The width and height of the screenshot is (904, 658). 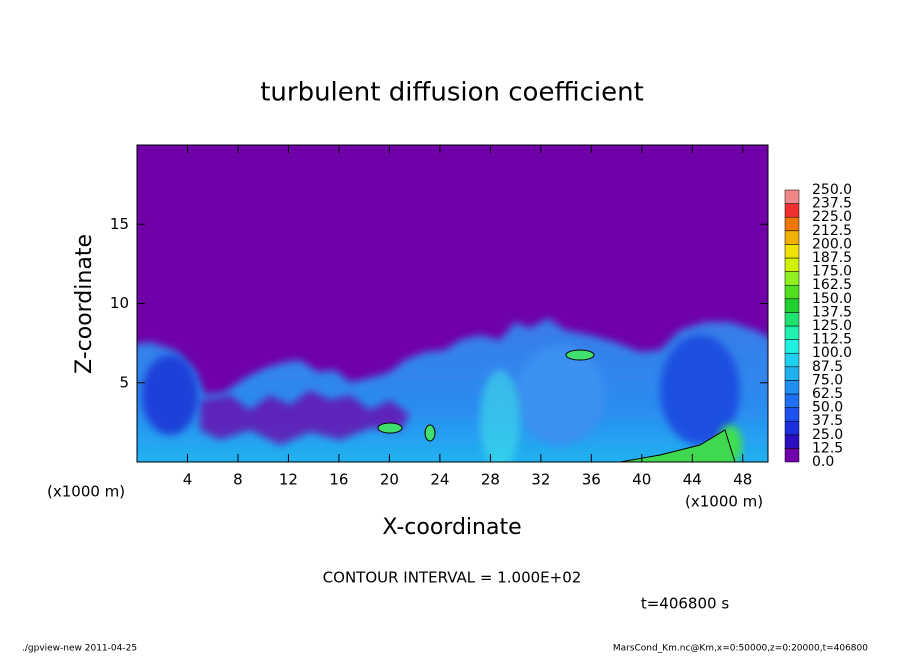 I want to click on y-tick-label: 10, so click(x=119, y=303).